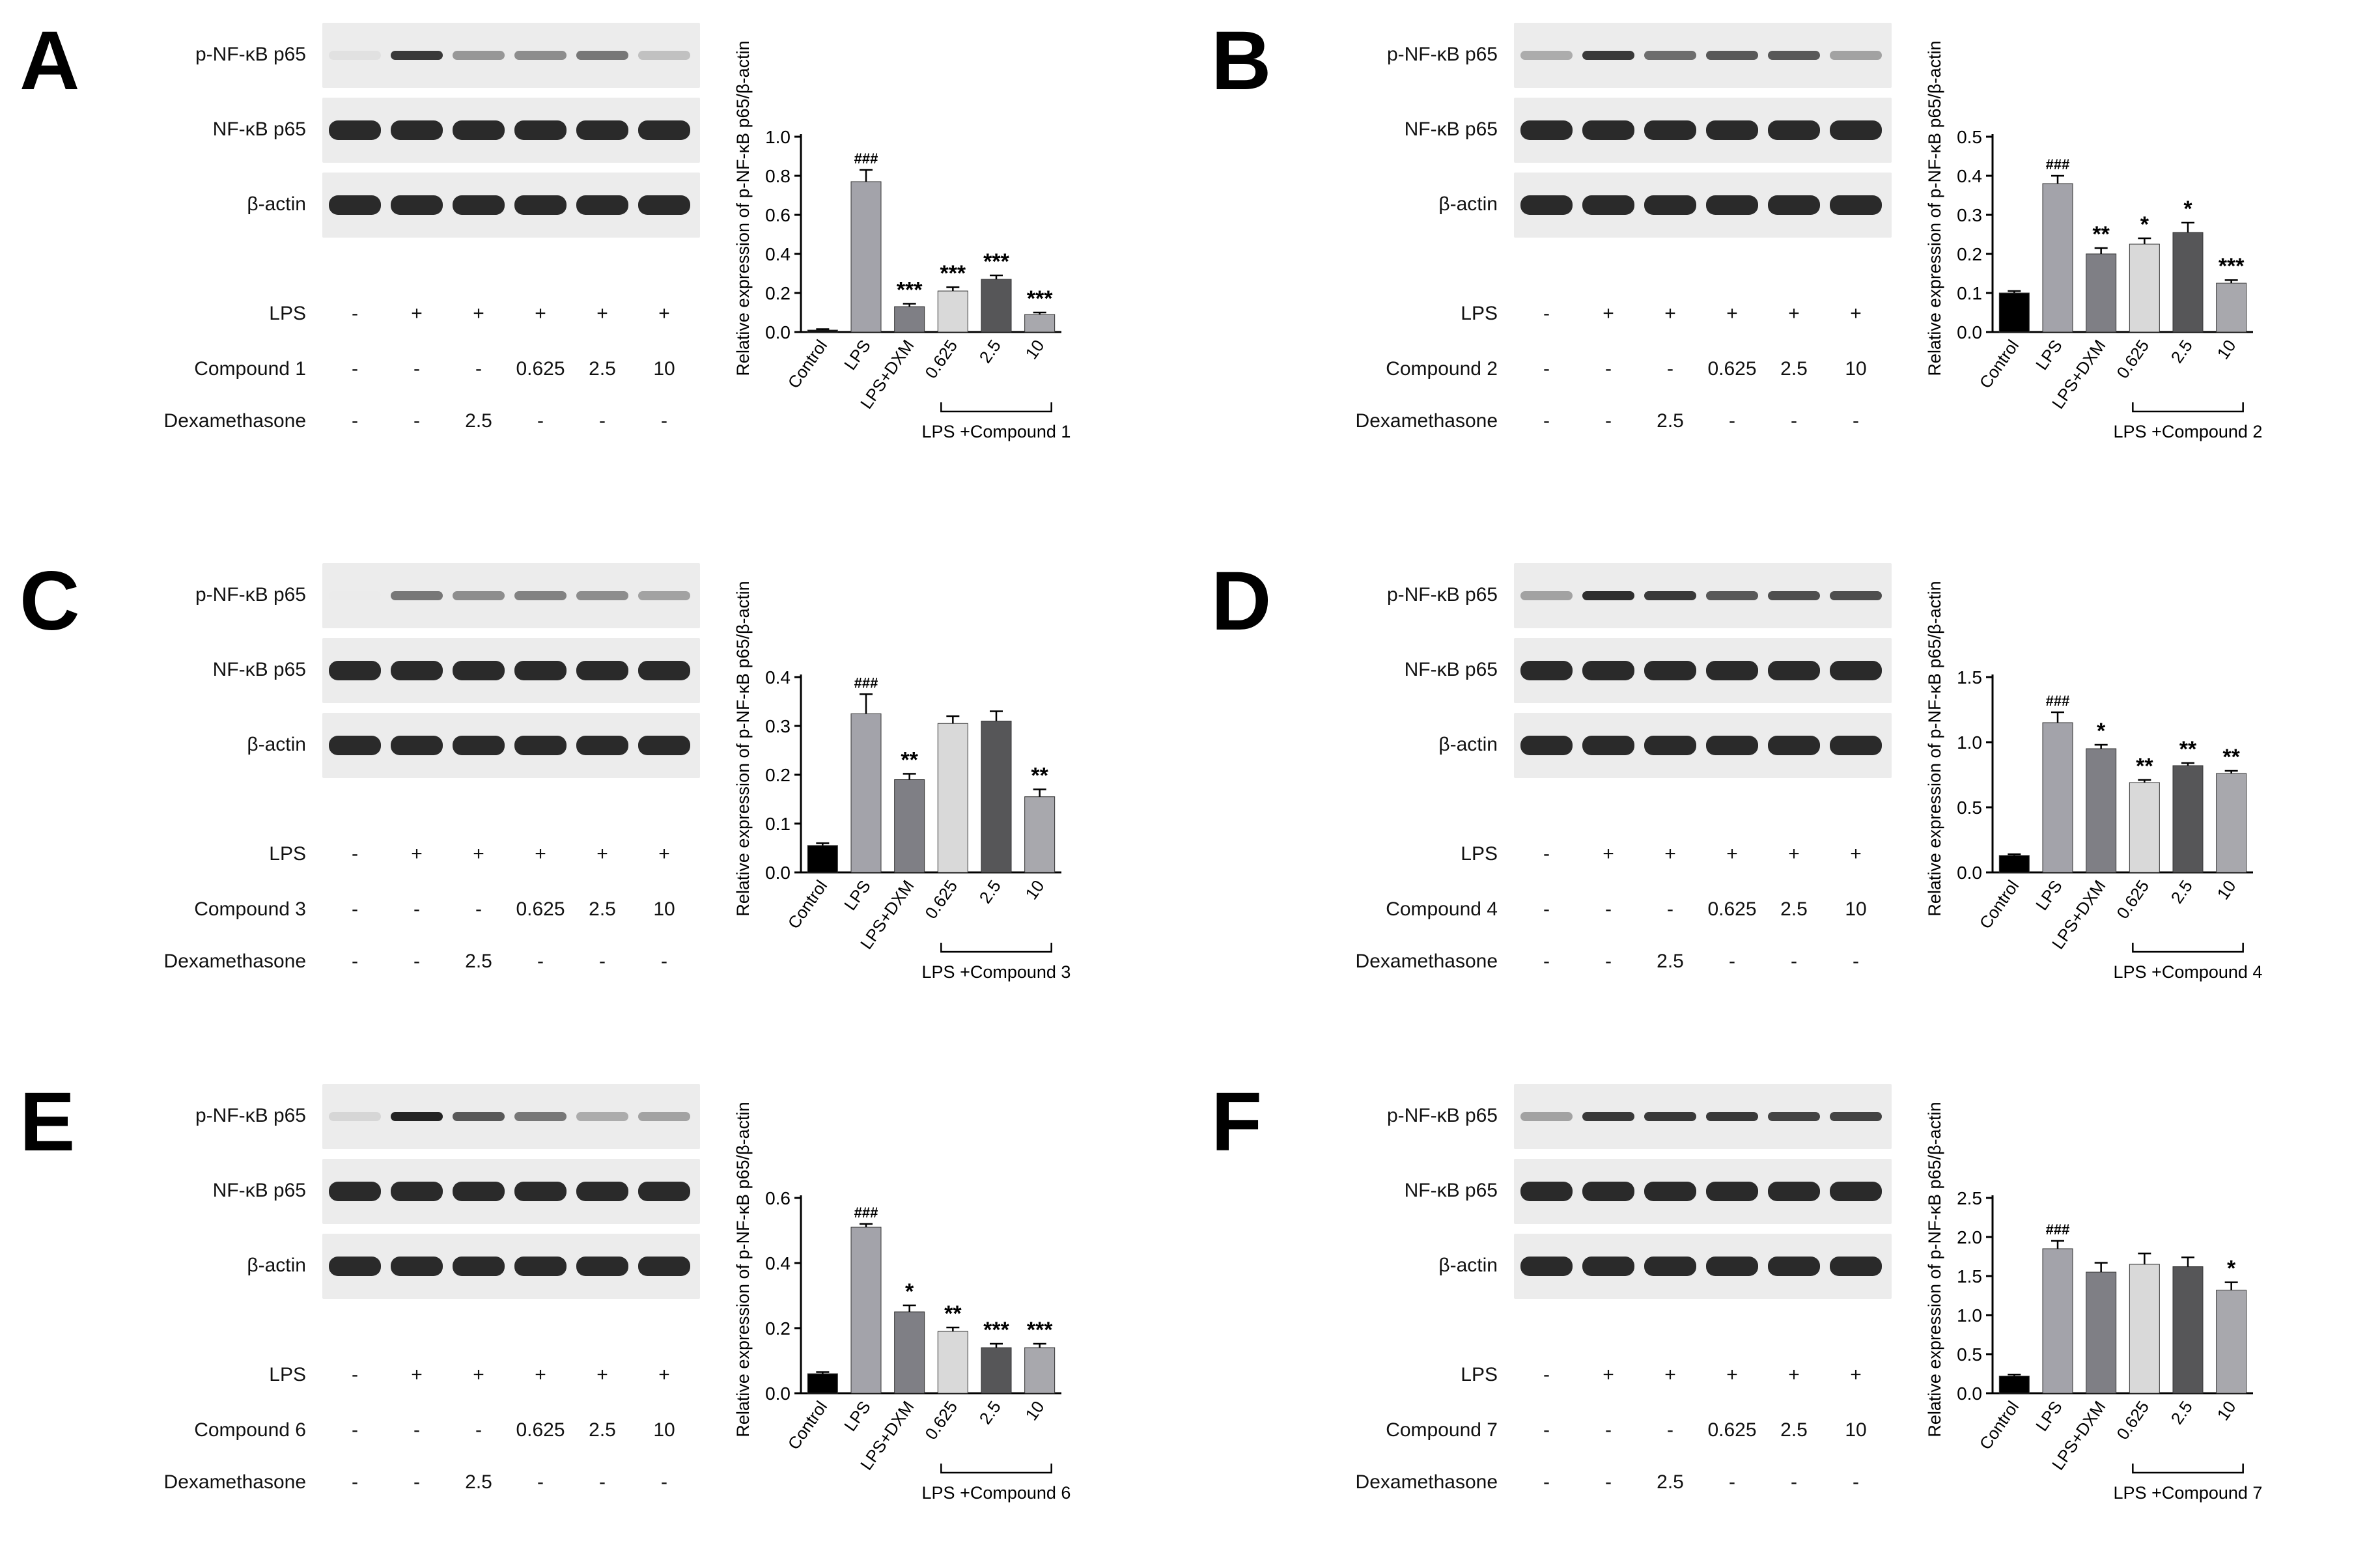 The height and width of the screenshot is (1556, 2380). What do you see at coordinates (251, 1115) in the screenshot?
I see `blot-row-label: p-NF-κB p65` at bounding box center [251, 1115].